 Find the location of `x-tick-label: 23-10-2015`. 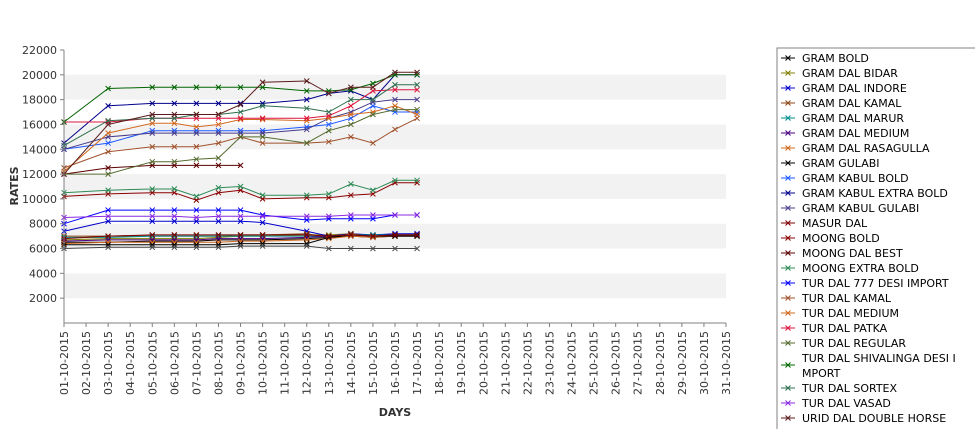

x-tick-label: 23-10-2015 is located at coordinates (549, 363).